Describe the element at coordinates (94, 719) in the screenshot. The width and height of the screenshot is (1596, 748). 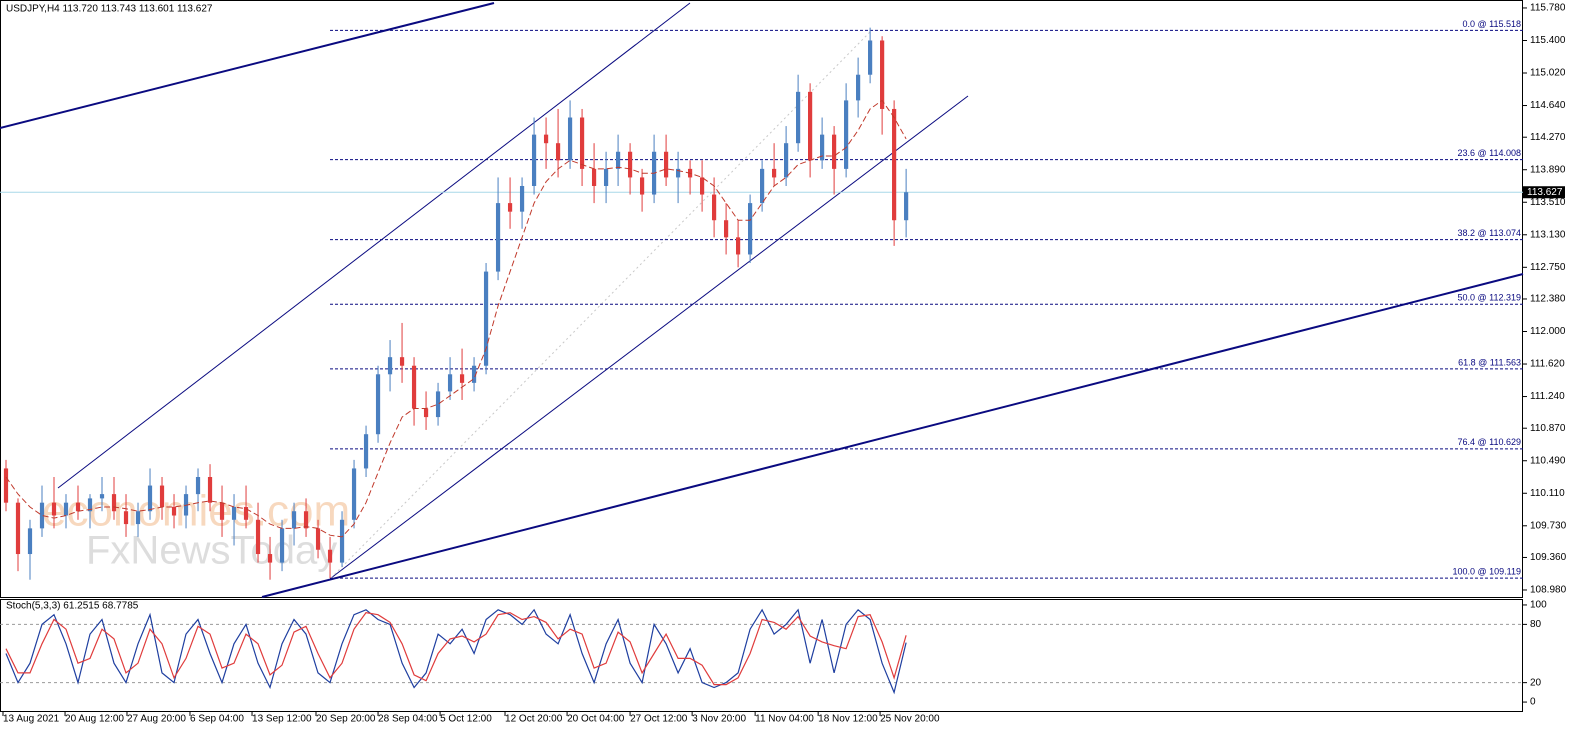
I see `x-tick-label: 20 Aug 12:00` at that location.